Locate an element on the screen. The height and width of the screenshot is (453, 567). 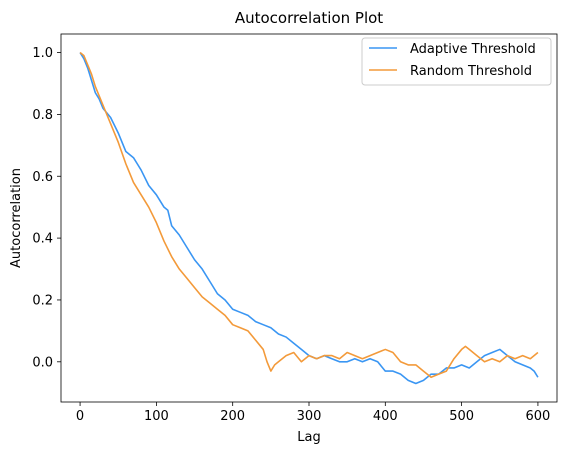
y-tick-label: 0.8 is located at coordinates (42, 115).